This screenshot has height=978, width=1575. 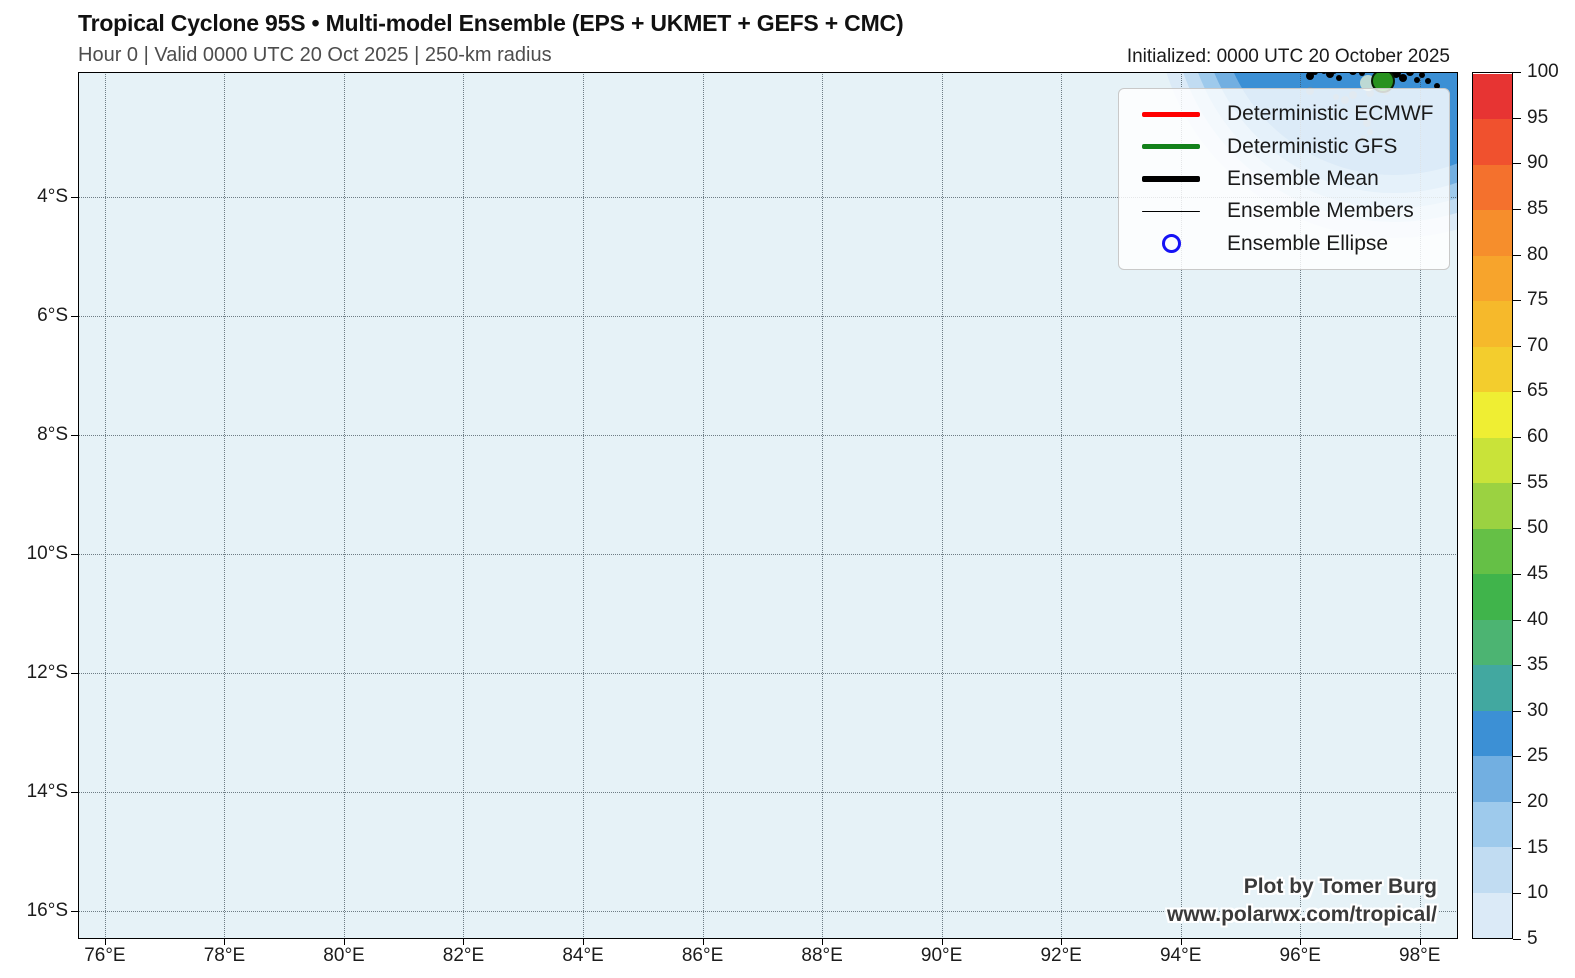 What do you see at coordinates (702, 955) in the screenshot?
I see `x-tick-label-86°E: 86°E` at bounding box center [702, 955].